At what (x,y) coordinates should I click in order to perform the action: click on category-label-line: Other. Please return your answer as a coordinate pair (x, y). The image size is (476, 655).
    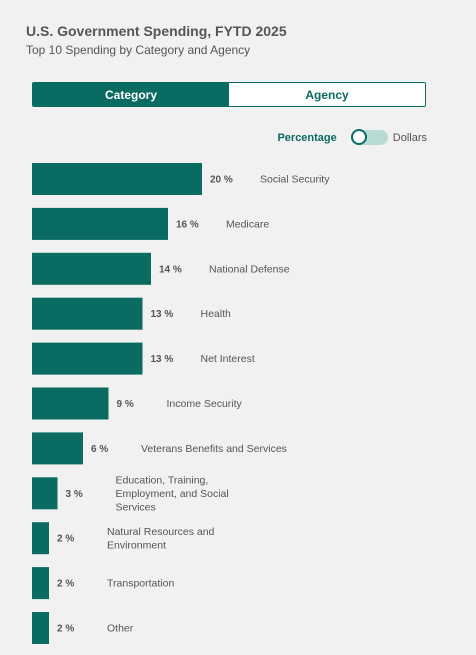
    Looking at the image, I should click on (120, 629).